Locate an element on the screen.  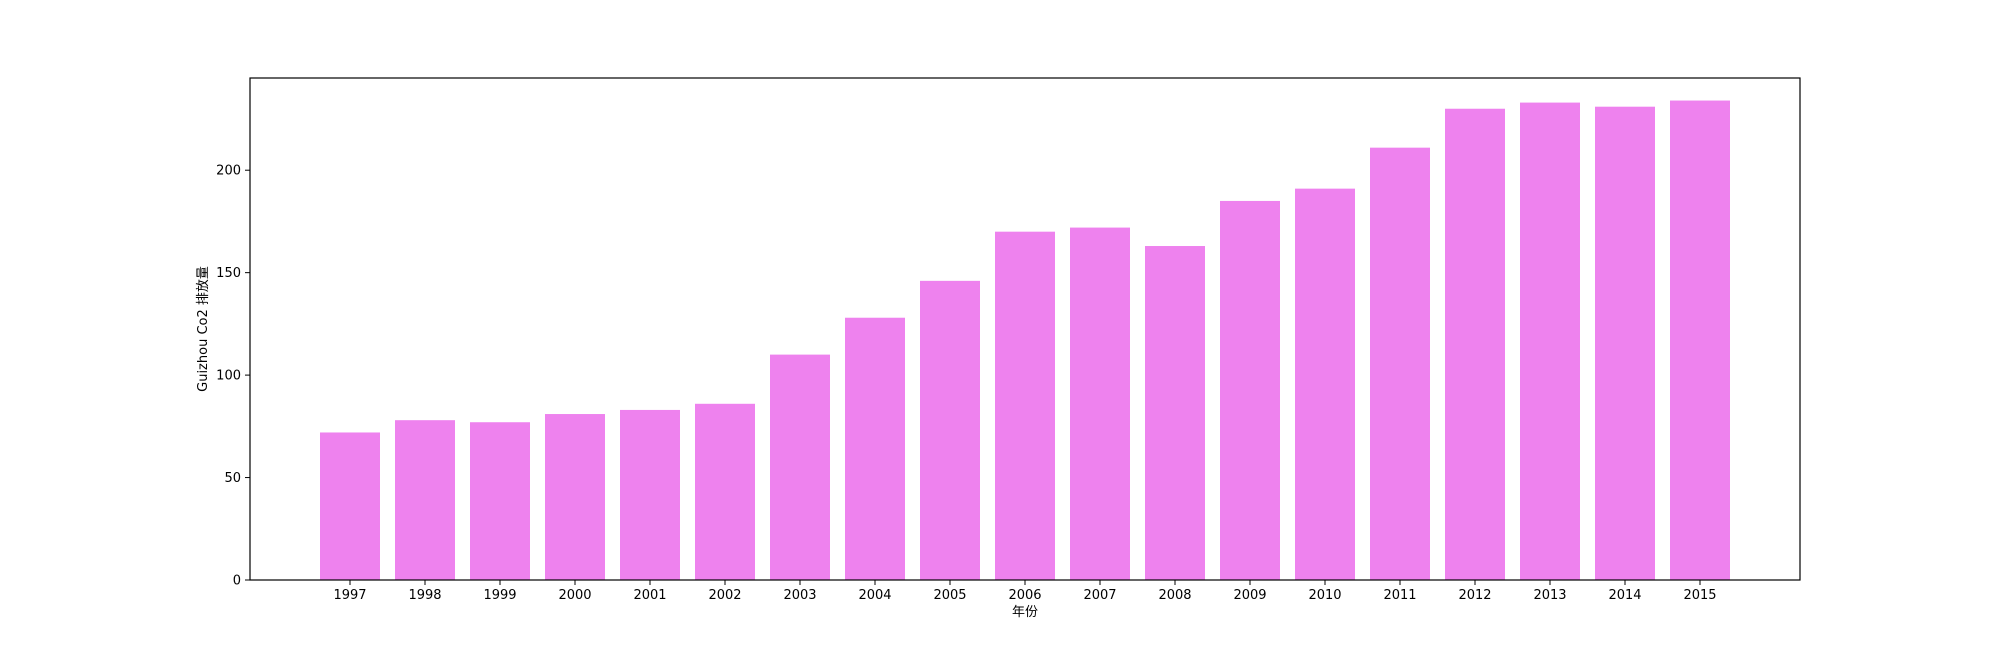
bar-2007 is located at coordinates (1100, 404).